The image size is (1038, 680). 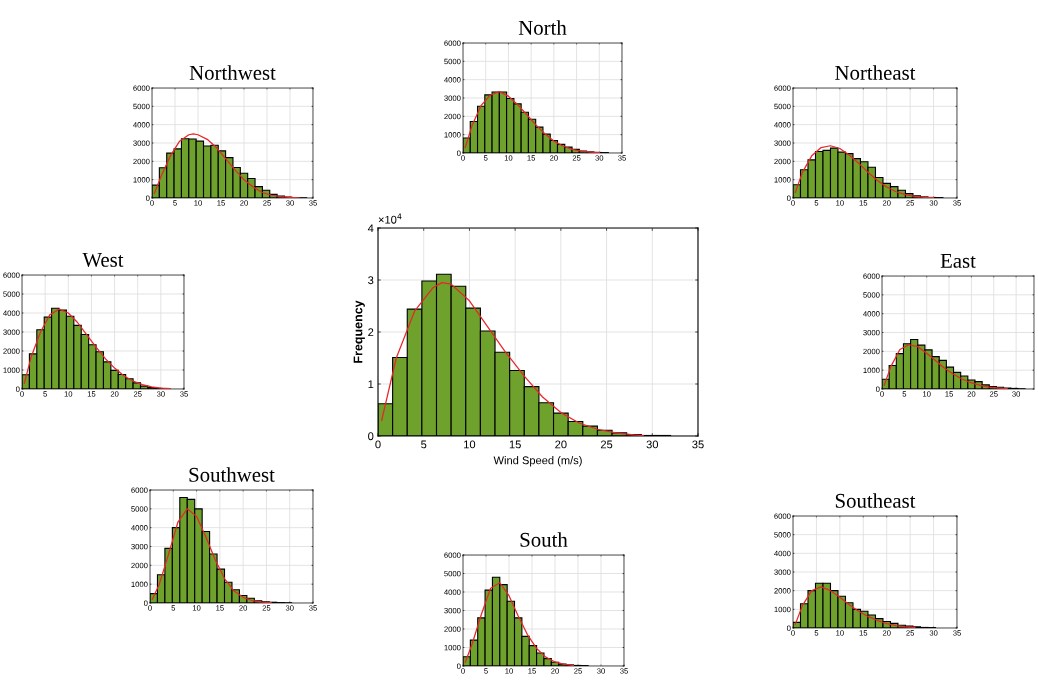 I want to click on x-tick-label: 30, so click(x=652, y=444).